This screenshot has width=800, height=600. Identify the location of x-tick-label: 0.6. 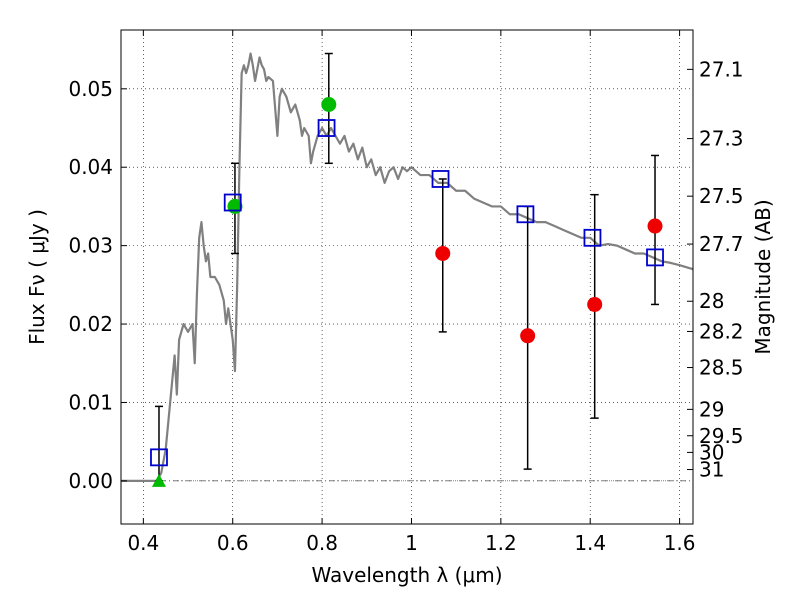
(233, 543).